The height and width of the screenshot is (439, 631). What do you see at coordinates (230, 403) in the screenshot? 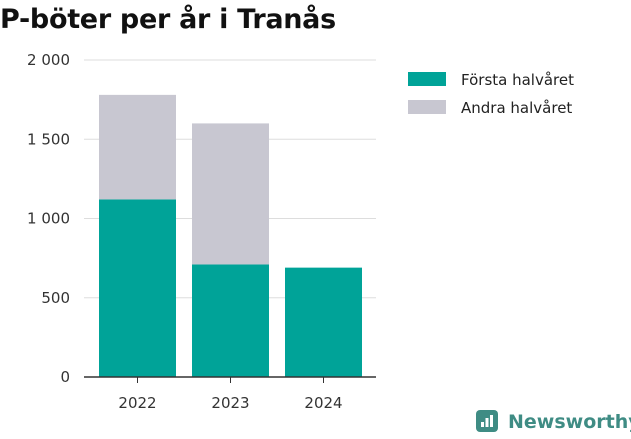
I see `x-tick-label: 2023` at bounding box center [230, 403].